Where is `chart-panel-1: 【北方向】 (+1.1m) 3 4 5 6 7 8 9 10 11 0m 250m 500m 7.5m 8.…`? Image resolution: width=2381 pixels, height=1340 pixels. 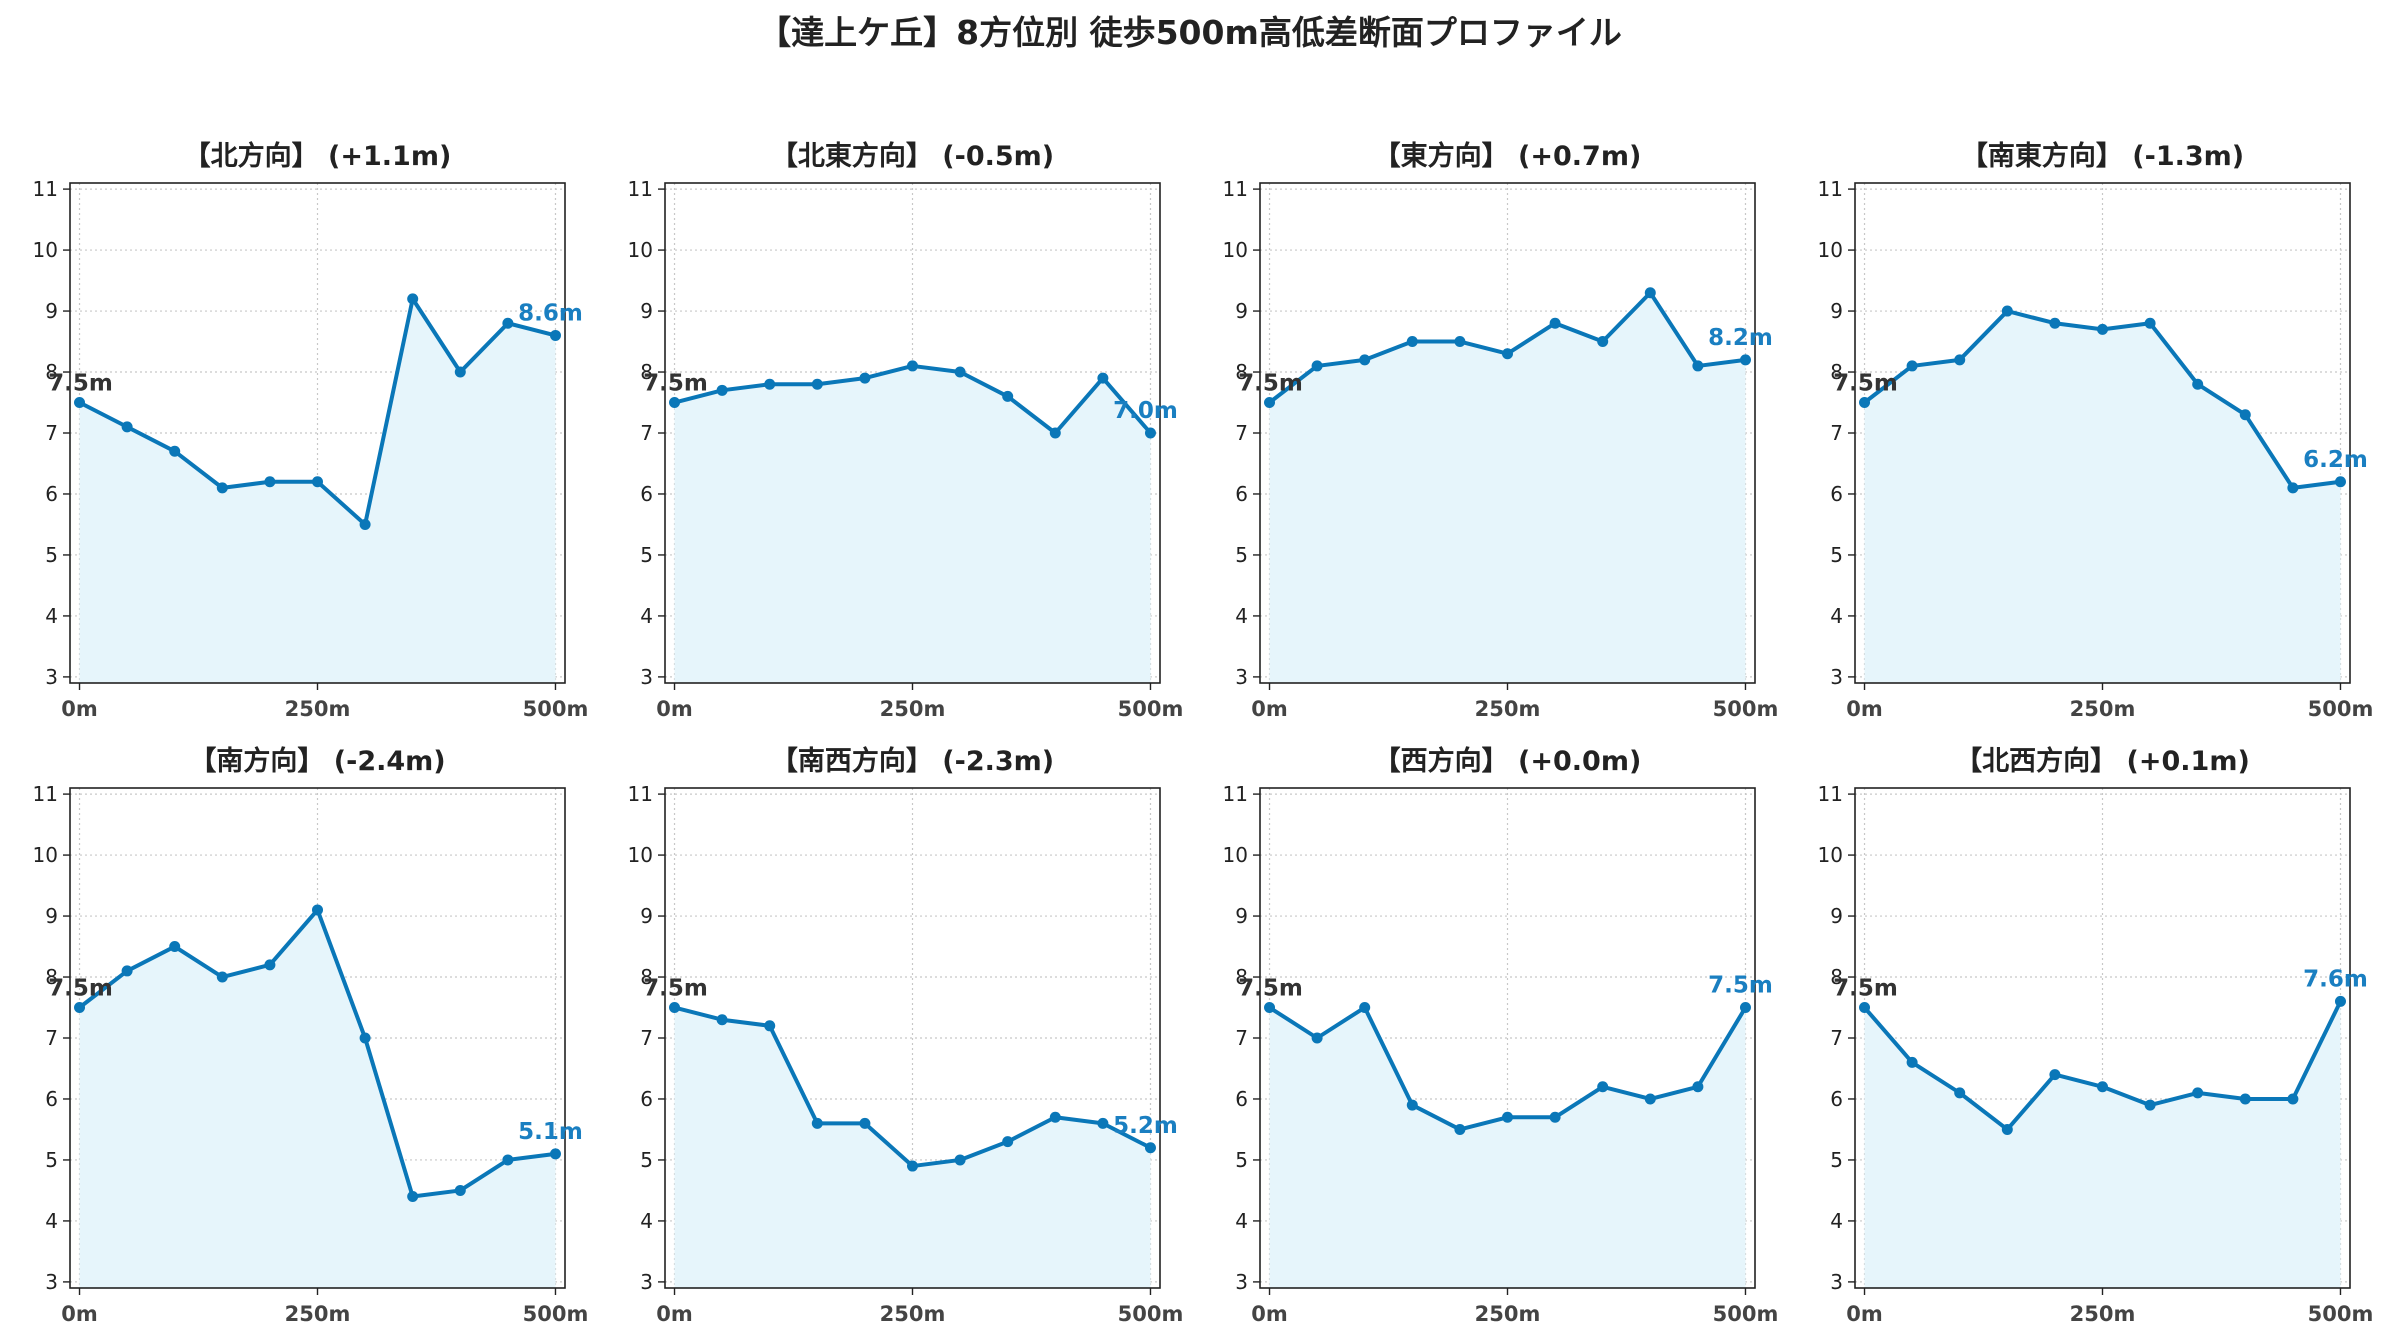 chart-panel-1: 【北方向】 (+1.1m) 3 4 5 6 7 8 9 10 11 0m 250m 500m 7.5m 8.… is located at coordinates (311, 430).